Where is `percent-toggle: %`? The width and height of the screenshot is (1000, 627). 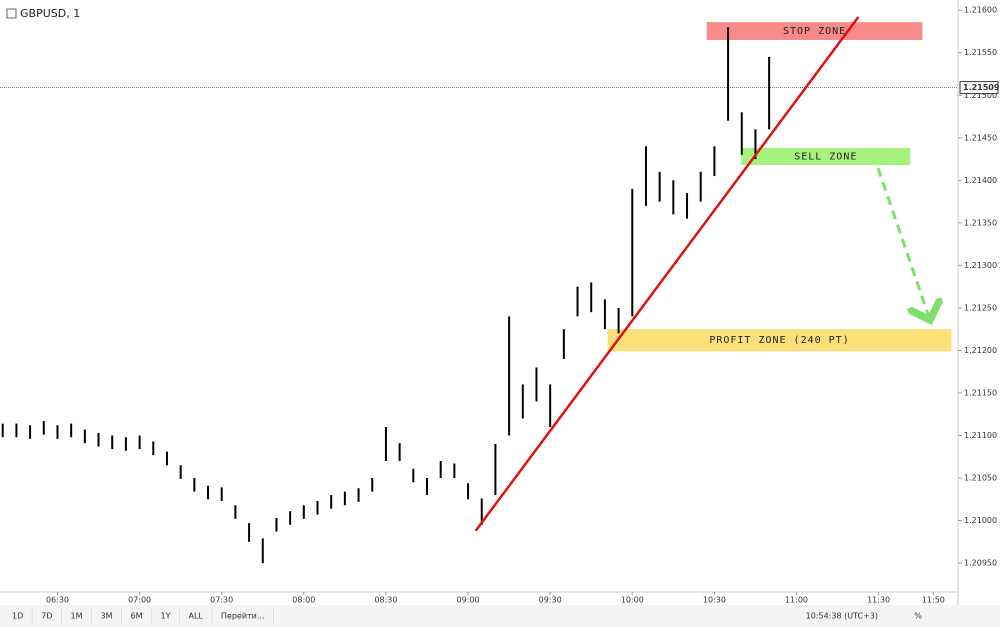
percent-toggle: % is located at coordinates (918, 616).